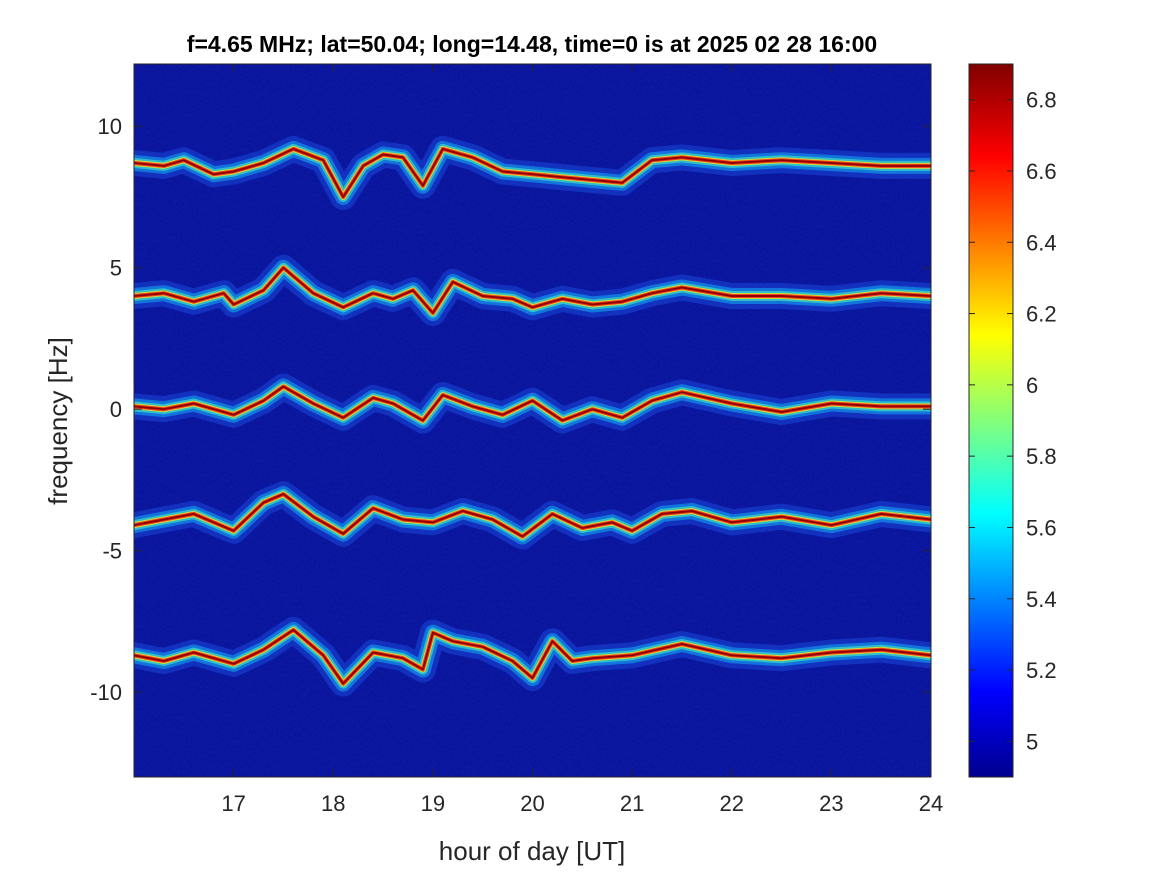 The height and width of the screenshot is (875, 1167). Describe the element at coordinates (1032, 741) in the screenshot. I see `colorbar-tick-label: 5` at that location.